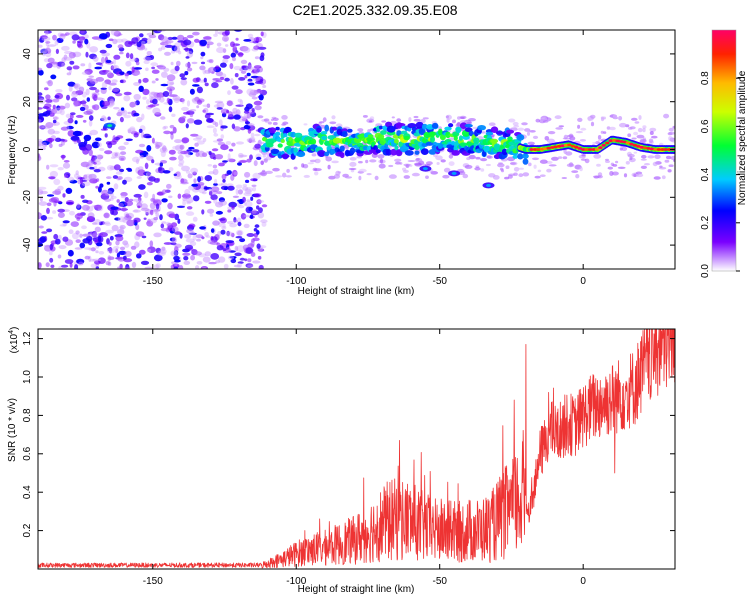 Image resolution: width=750 pixels, height=600 pixels. I want to click on spectrogram-y-label: Frequency (Hz), so click(12, 150).